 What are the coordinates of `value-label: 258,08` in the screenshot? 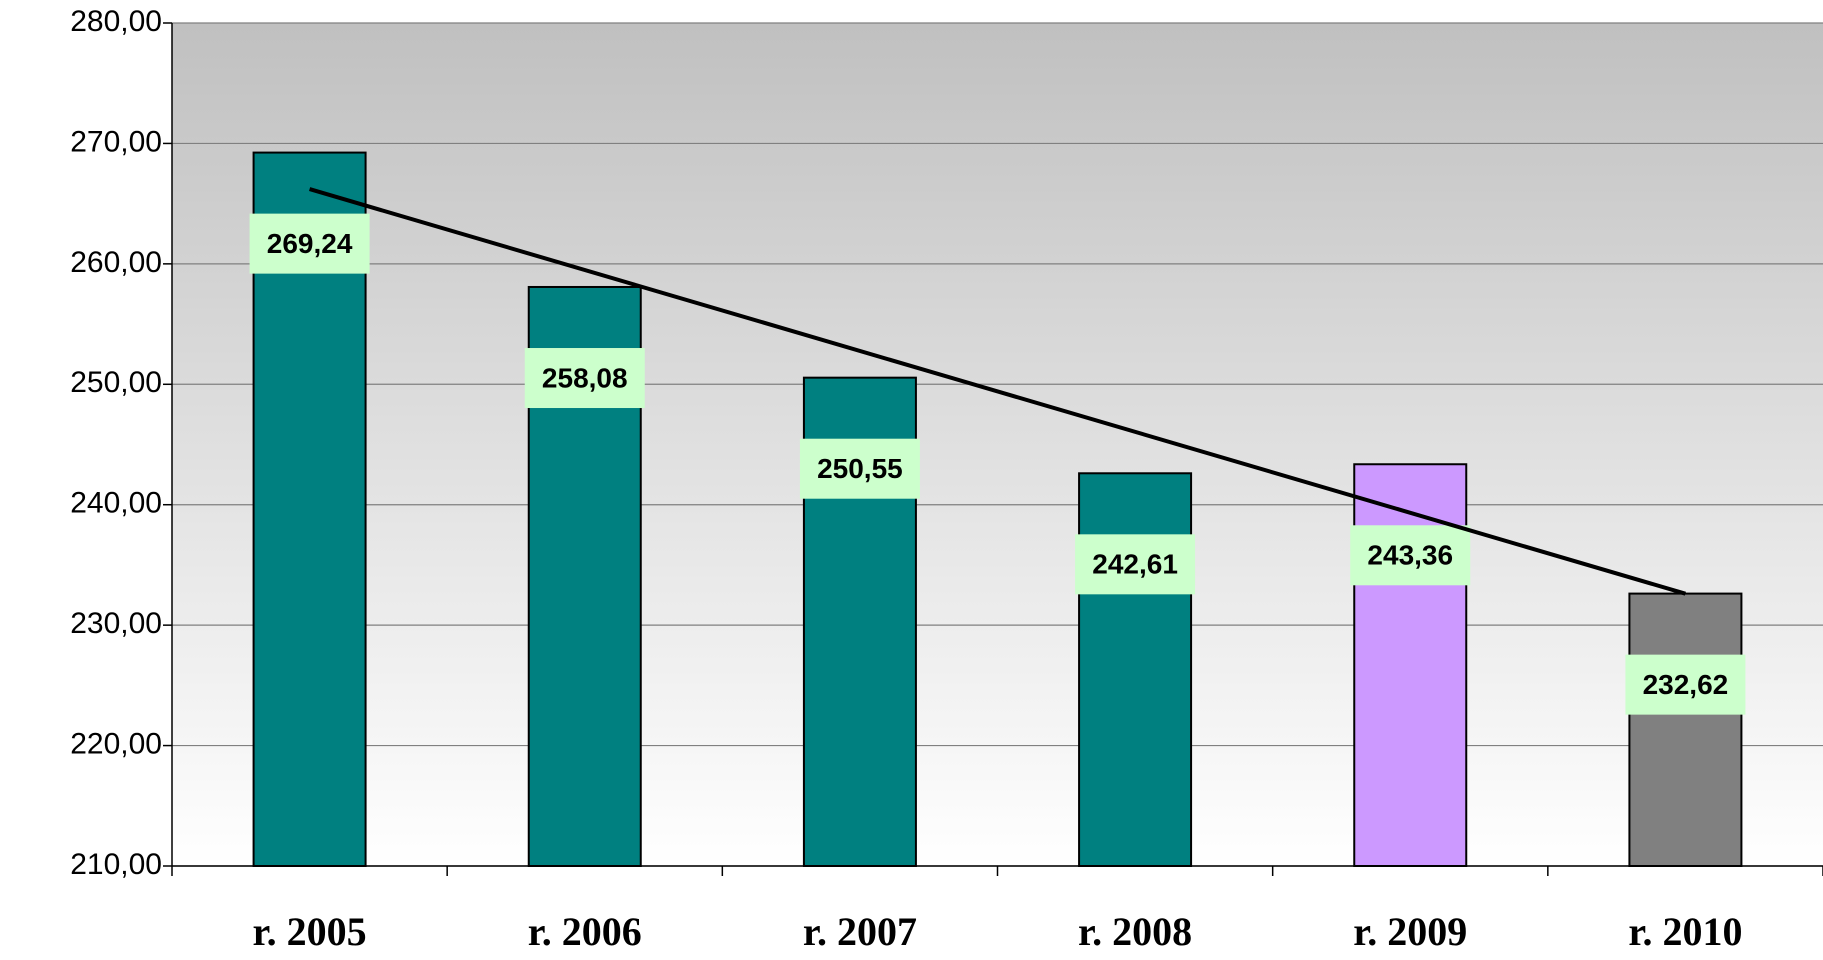 It's located at (585, 377).